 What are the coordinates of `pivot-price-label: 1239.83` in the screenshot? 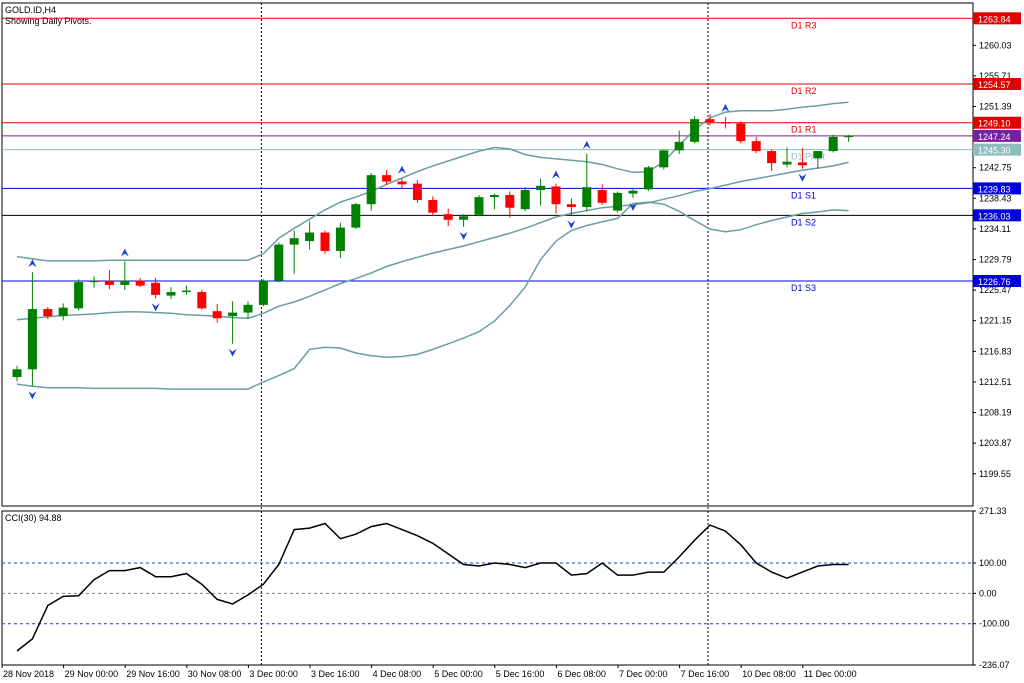 It's located at (994, 189).